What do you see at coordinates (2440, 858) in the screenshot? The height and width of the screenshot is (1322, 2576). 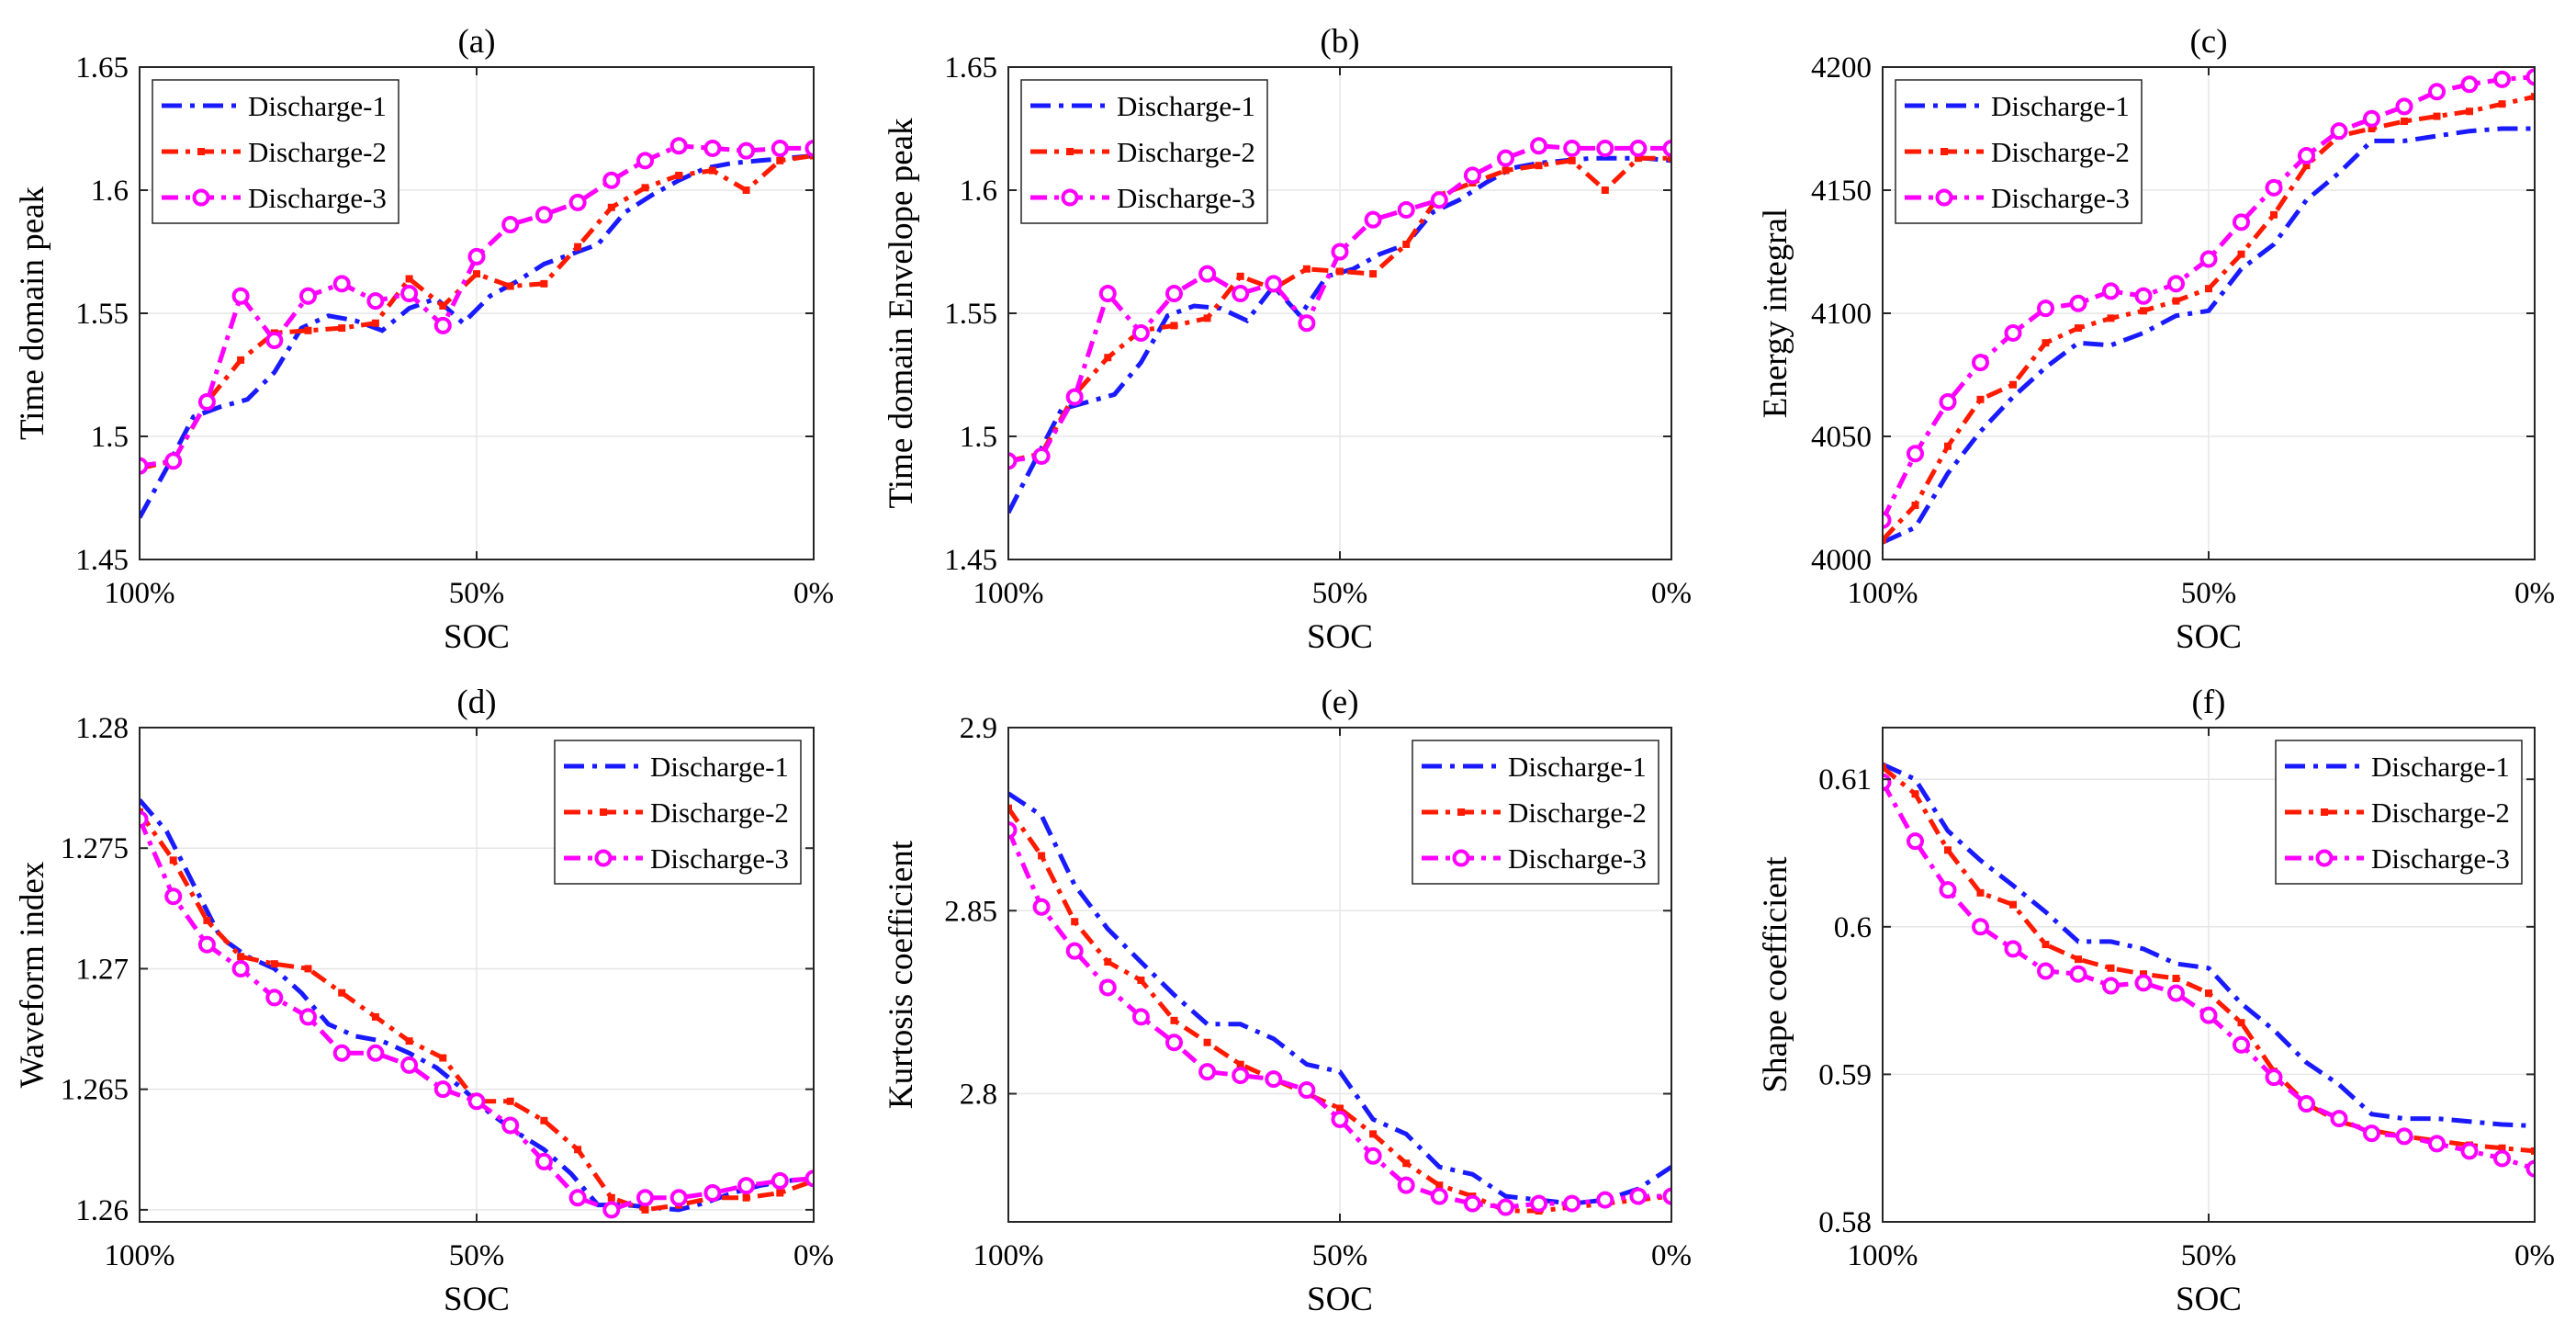 I see `legend-label-discharge-3: Discharge-3` at bounding box center [2440, 858].